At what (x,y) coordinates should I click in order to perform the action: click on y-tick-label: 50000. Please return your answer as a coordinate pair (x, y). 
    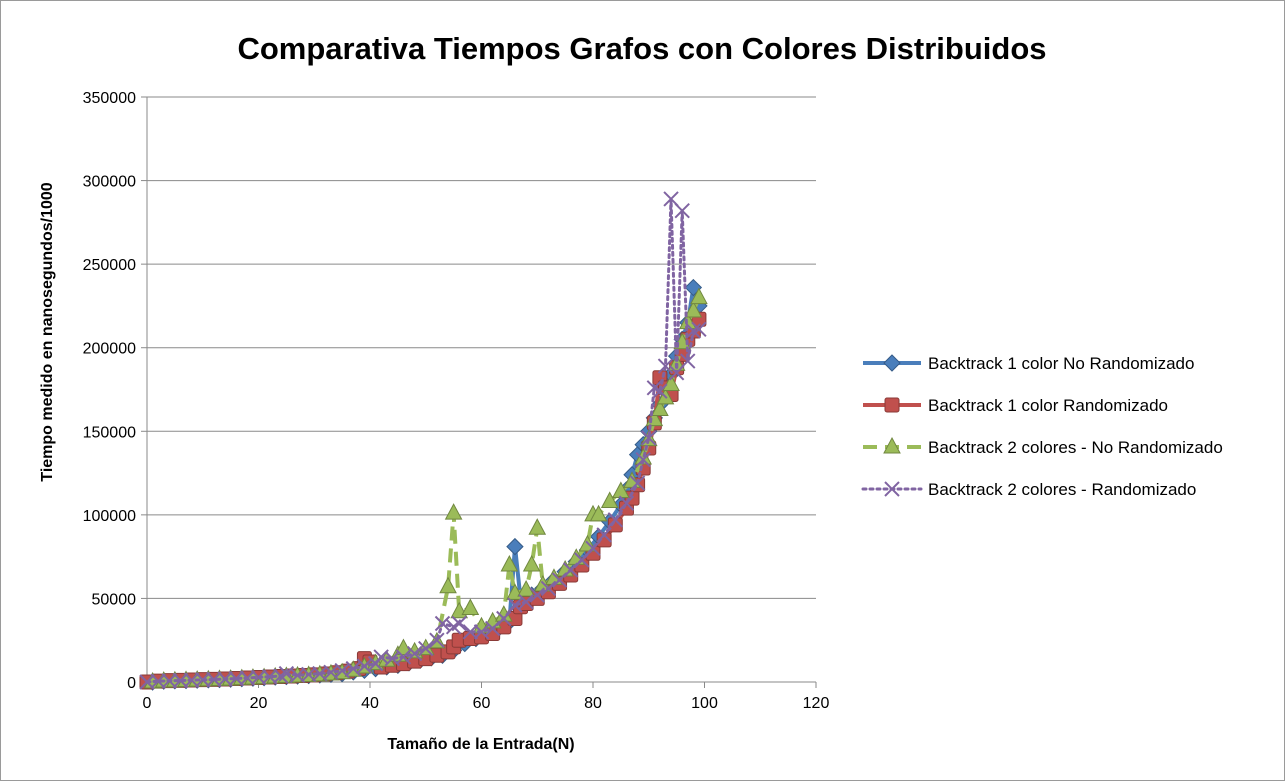
    Looking at the image, I should click on (114, 599).